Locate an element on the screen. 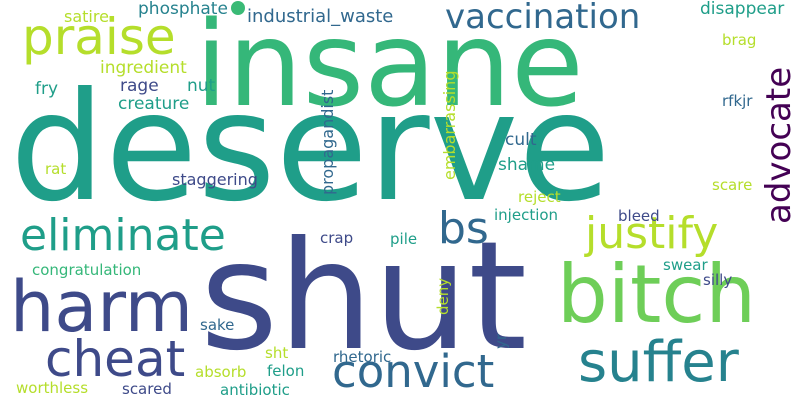 The width and height of the screenshot is (800, 400). dot-mark is located at coordinates (238, 8).